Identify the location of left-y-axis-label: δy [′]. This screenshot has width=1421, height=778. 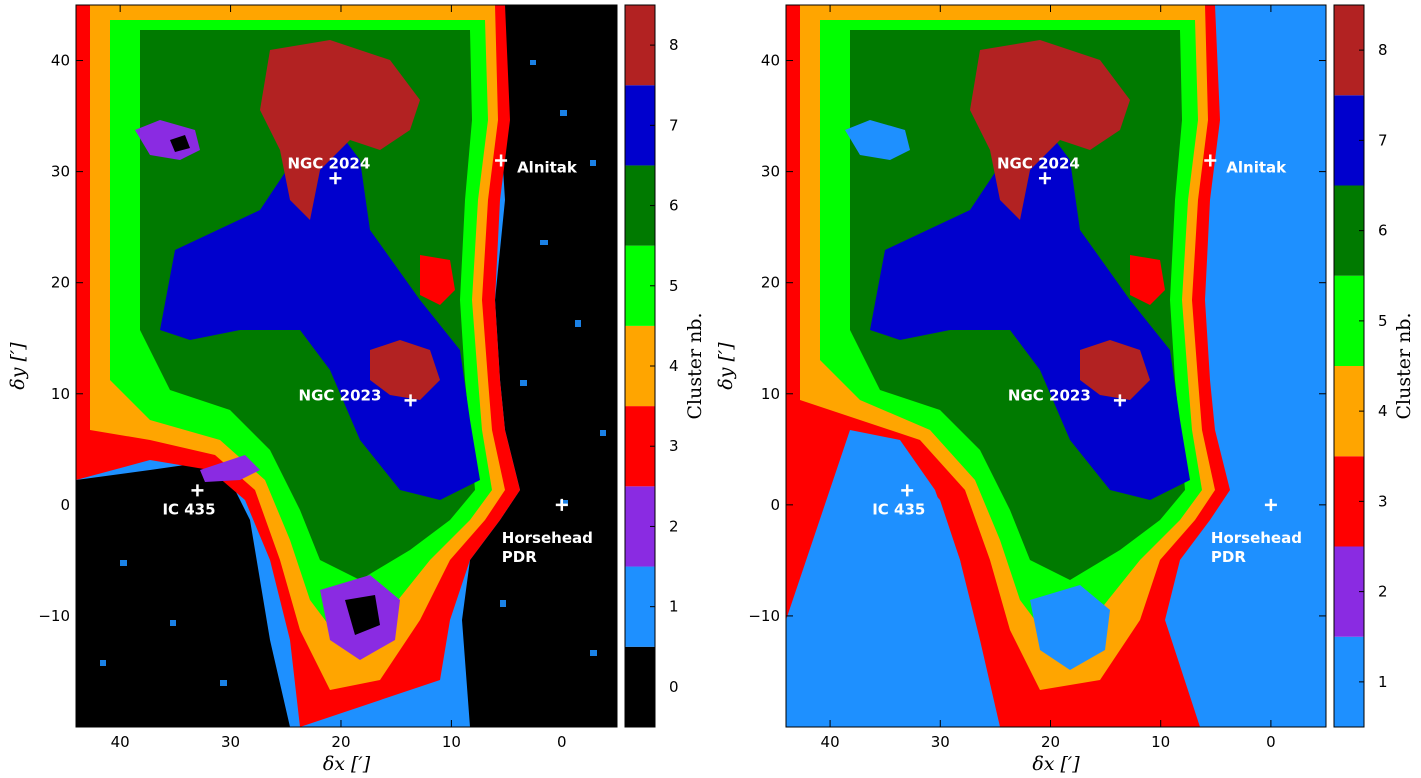
(18, 366).